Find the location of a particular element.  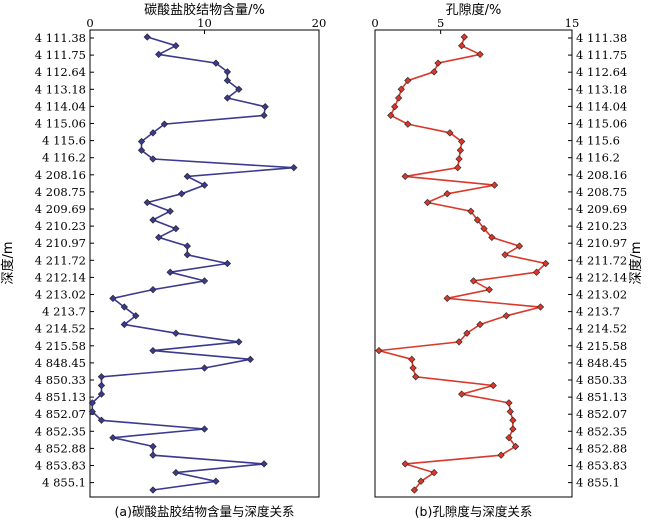

y-tick-label: 4 115.6 is located at coordinates (64, 141).